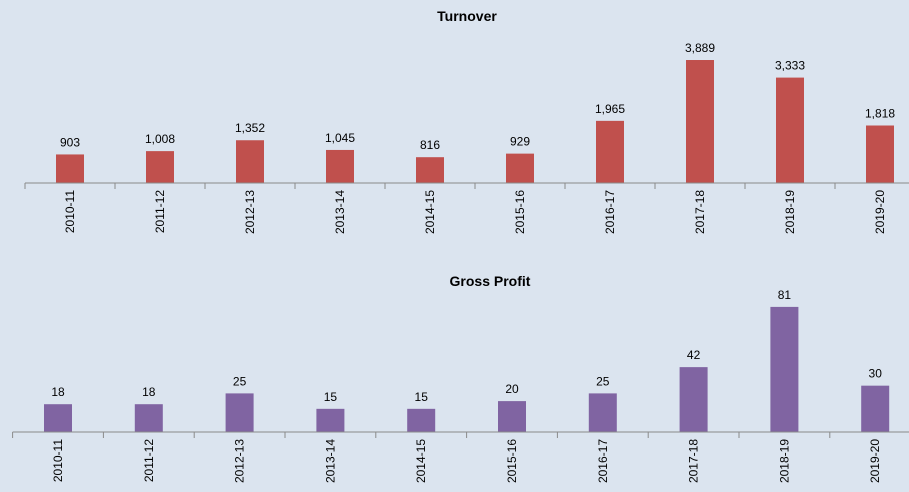 The image size is (909, 492). What do you see at coordinates (70, 142) in the screenshot?
I see `data-label: 903` at bounding box center [70, 142].